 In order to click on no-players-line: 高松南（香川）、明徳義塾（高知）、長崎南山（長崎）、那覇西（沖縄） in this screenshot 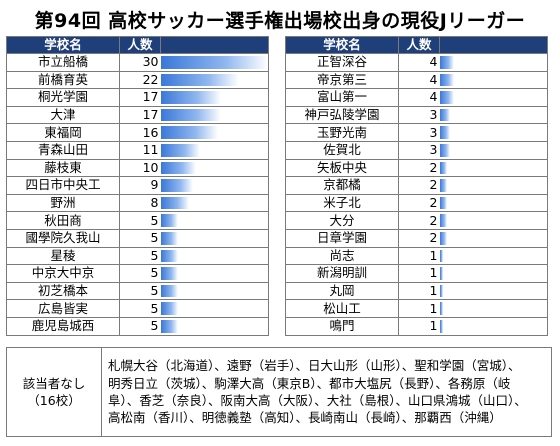, I will do `click(305, 418)`.